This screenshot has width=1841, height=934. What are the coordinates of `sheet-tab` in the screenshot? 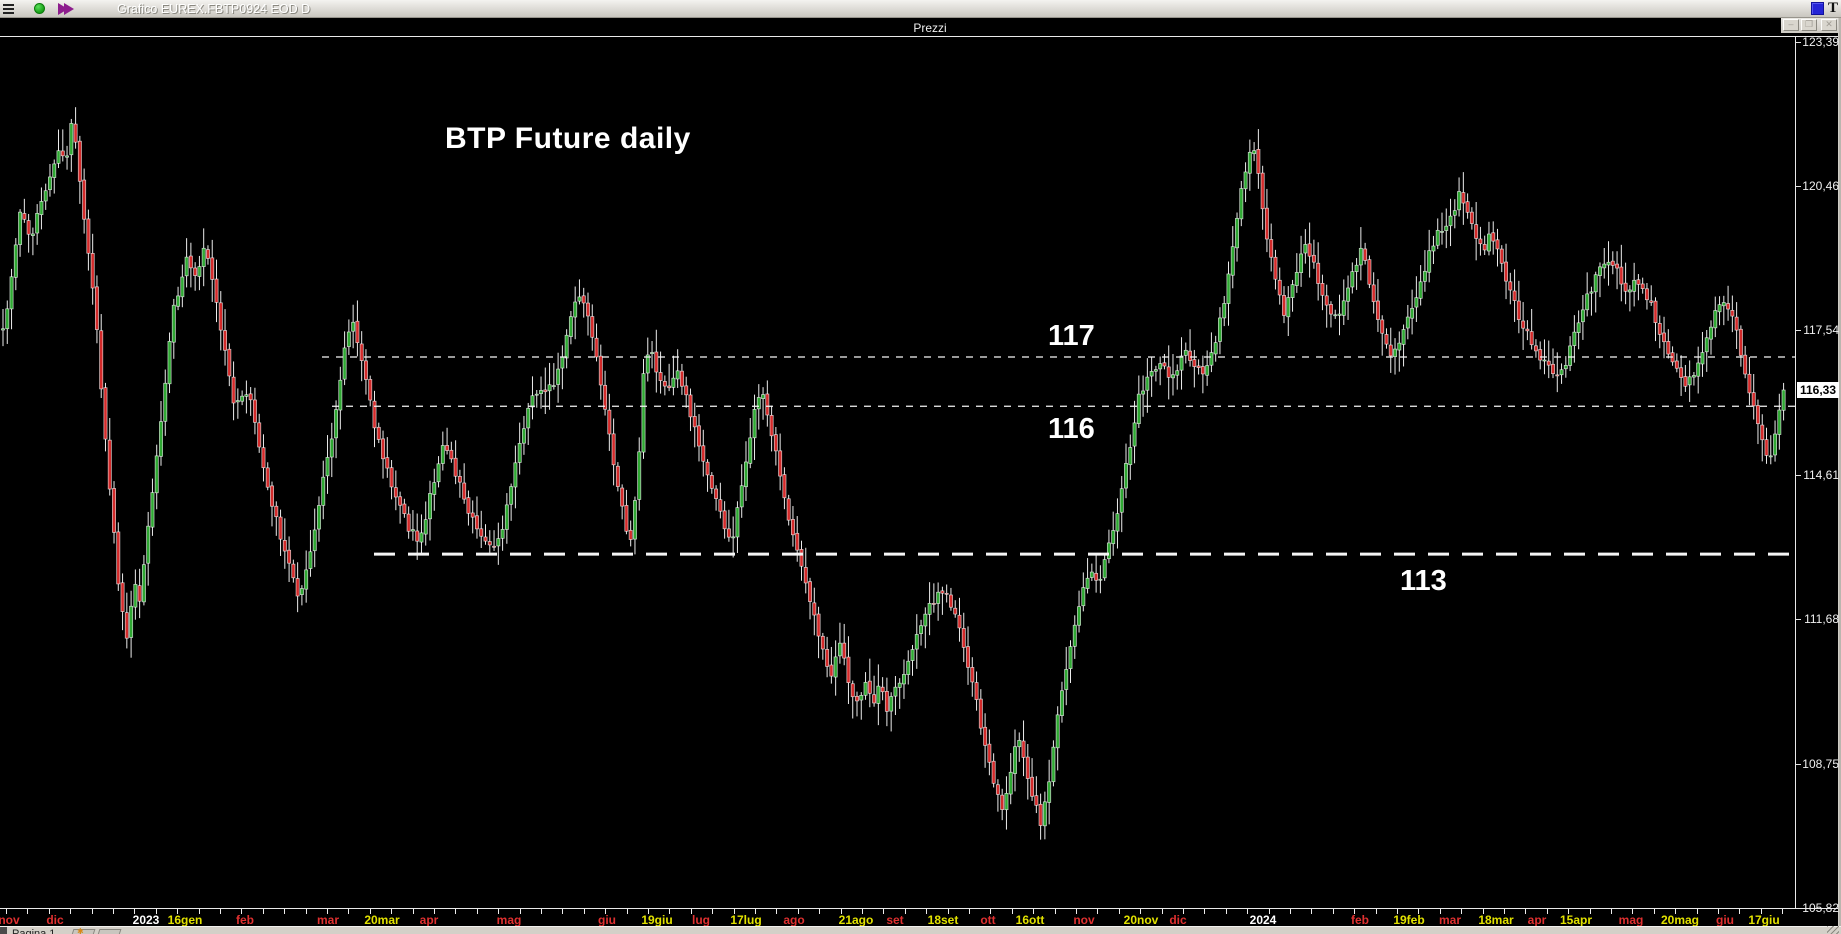 It's located at (109, 931).